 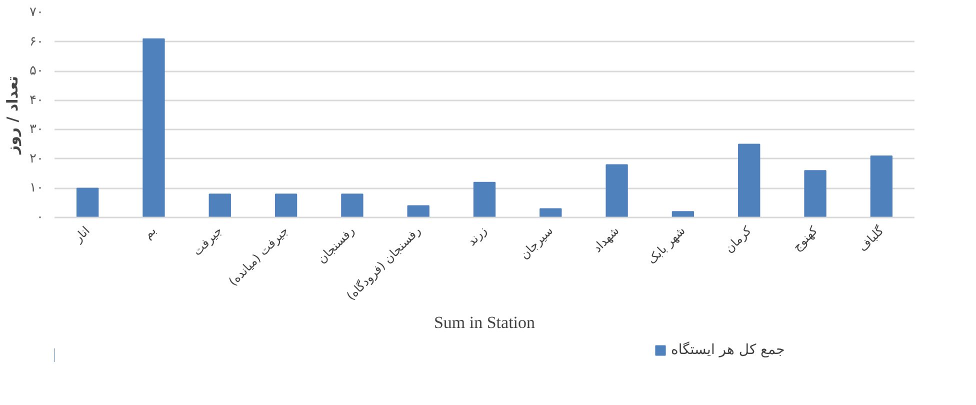 What do you see at coordinates (258, 256) in the screenshot?
I see `x-tick-label: جیرفت (میانده)` at bounding box center [258, 256].